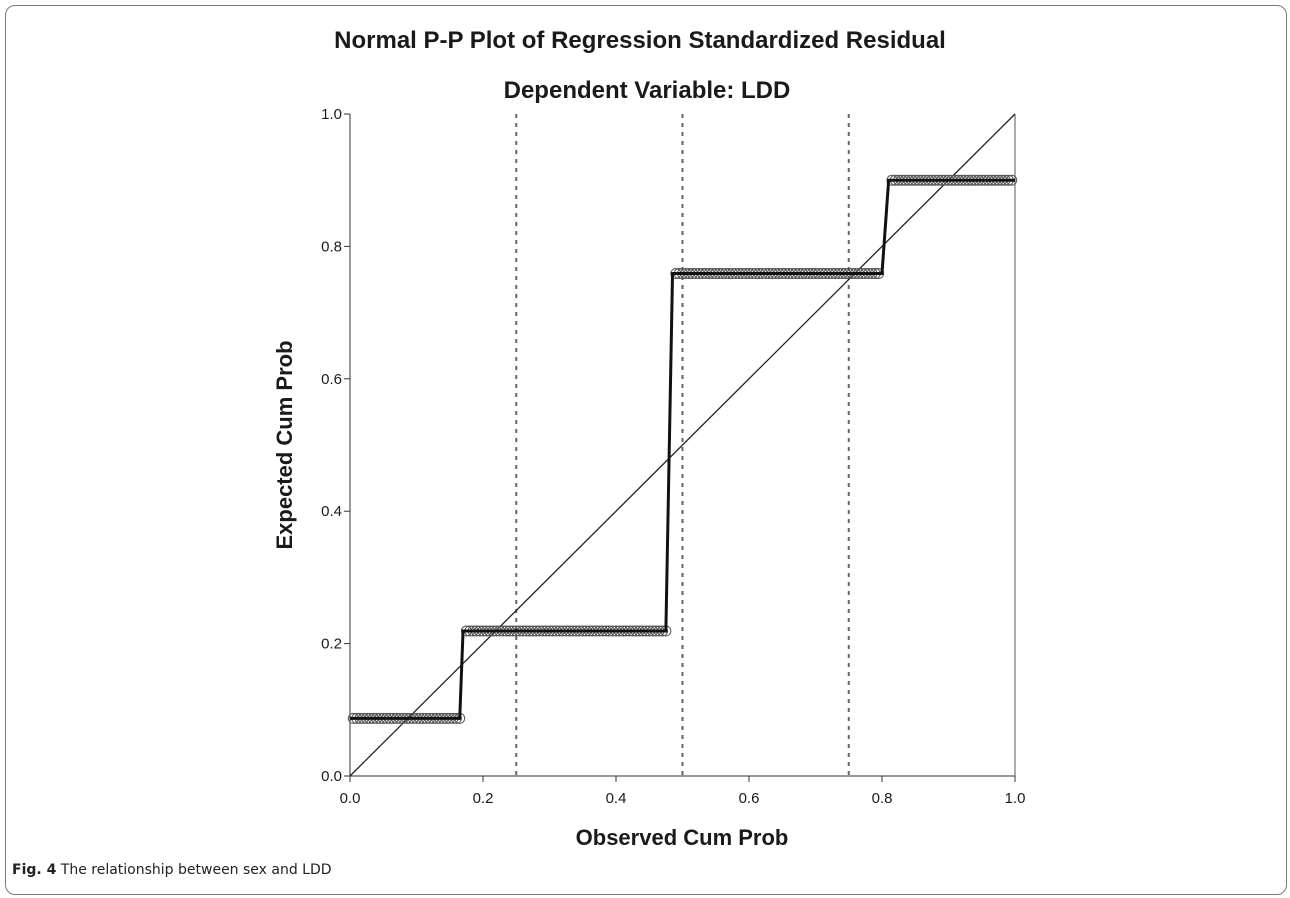  Describe the element at coordinates (682, 837) in the screenshot. I see `x-axis-title: Observed Cum Prob` at that location.